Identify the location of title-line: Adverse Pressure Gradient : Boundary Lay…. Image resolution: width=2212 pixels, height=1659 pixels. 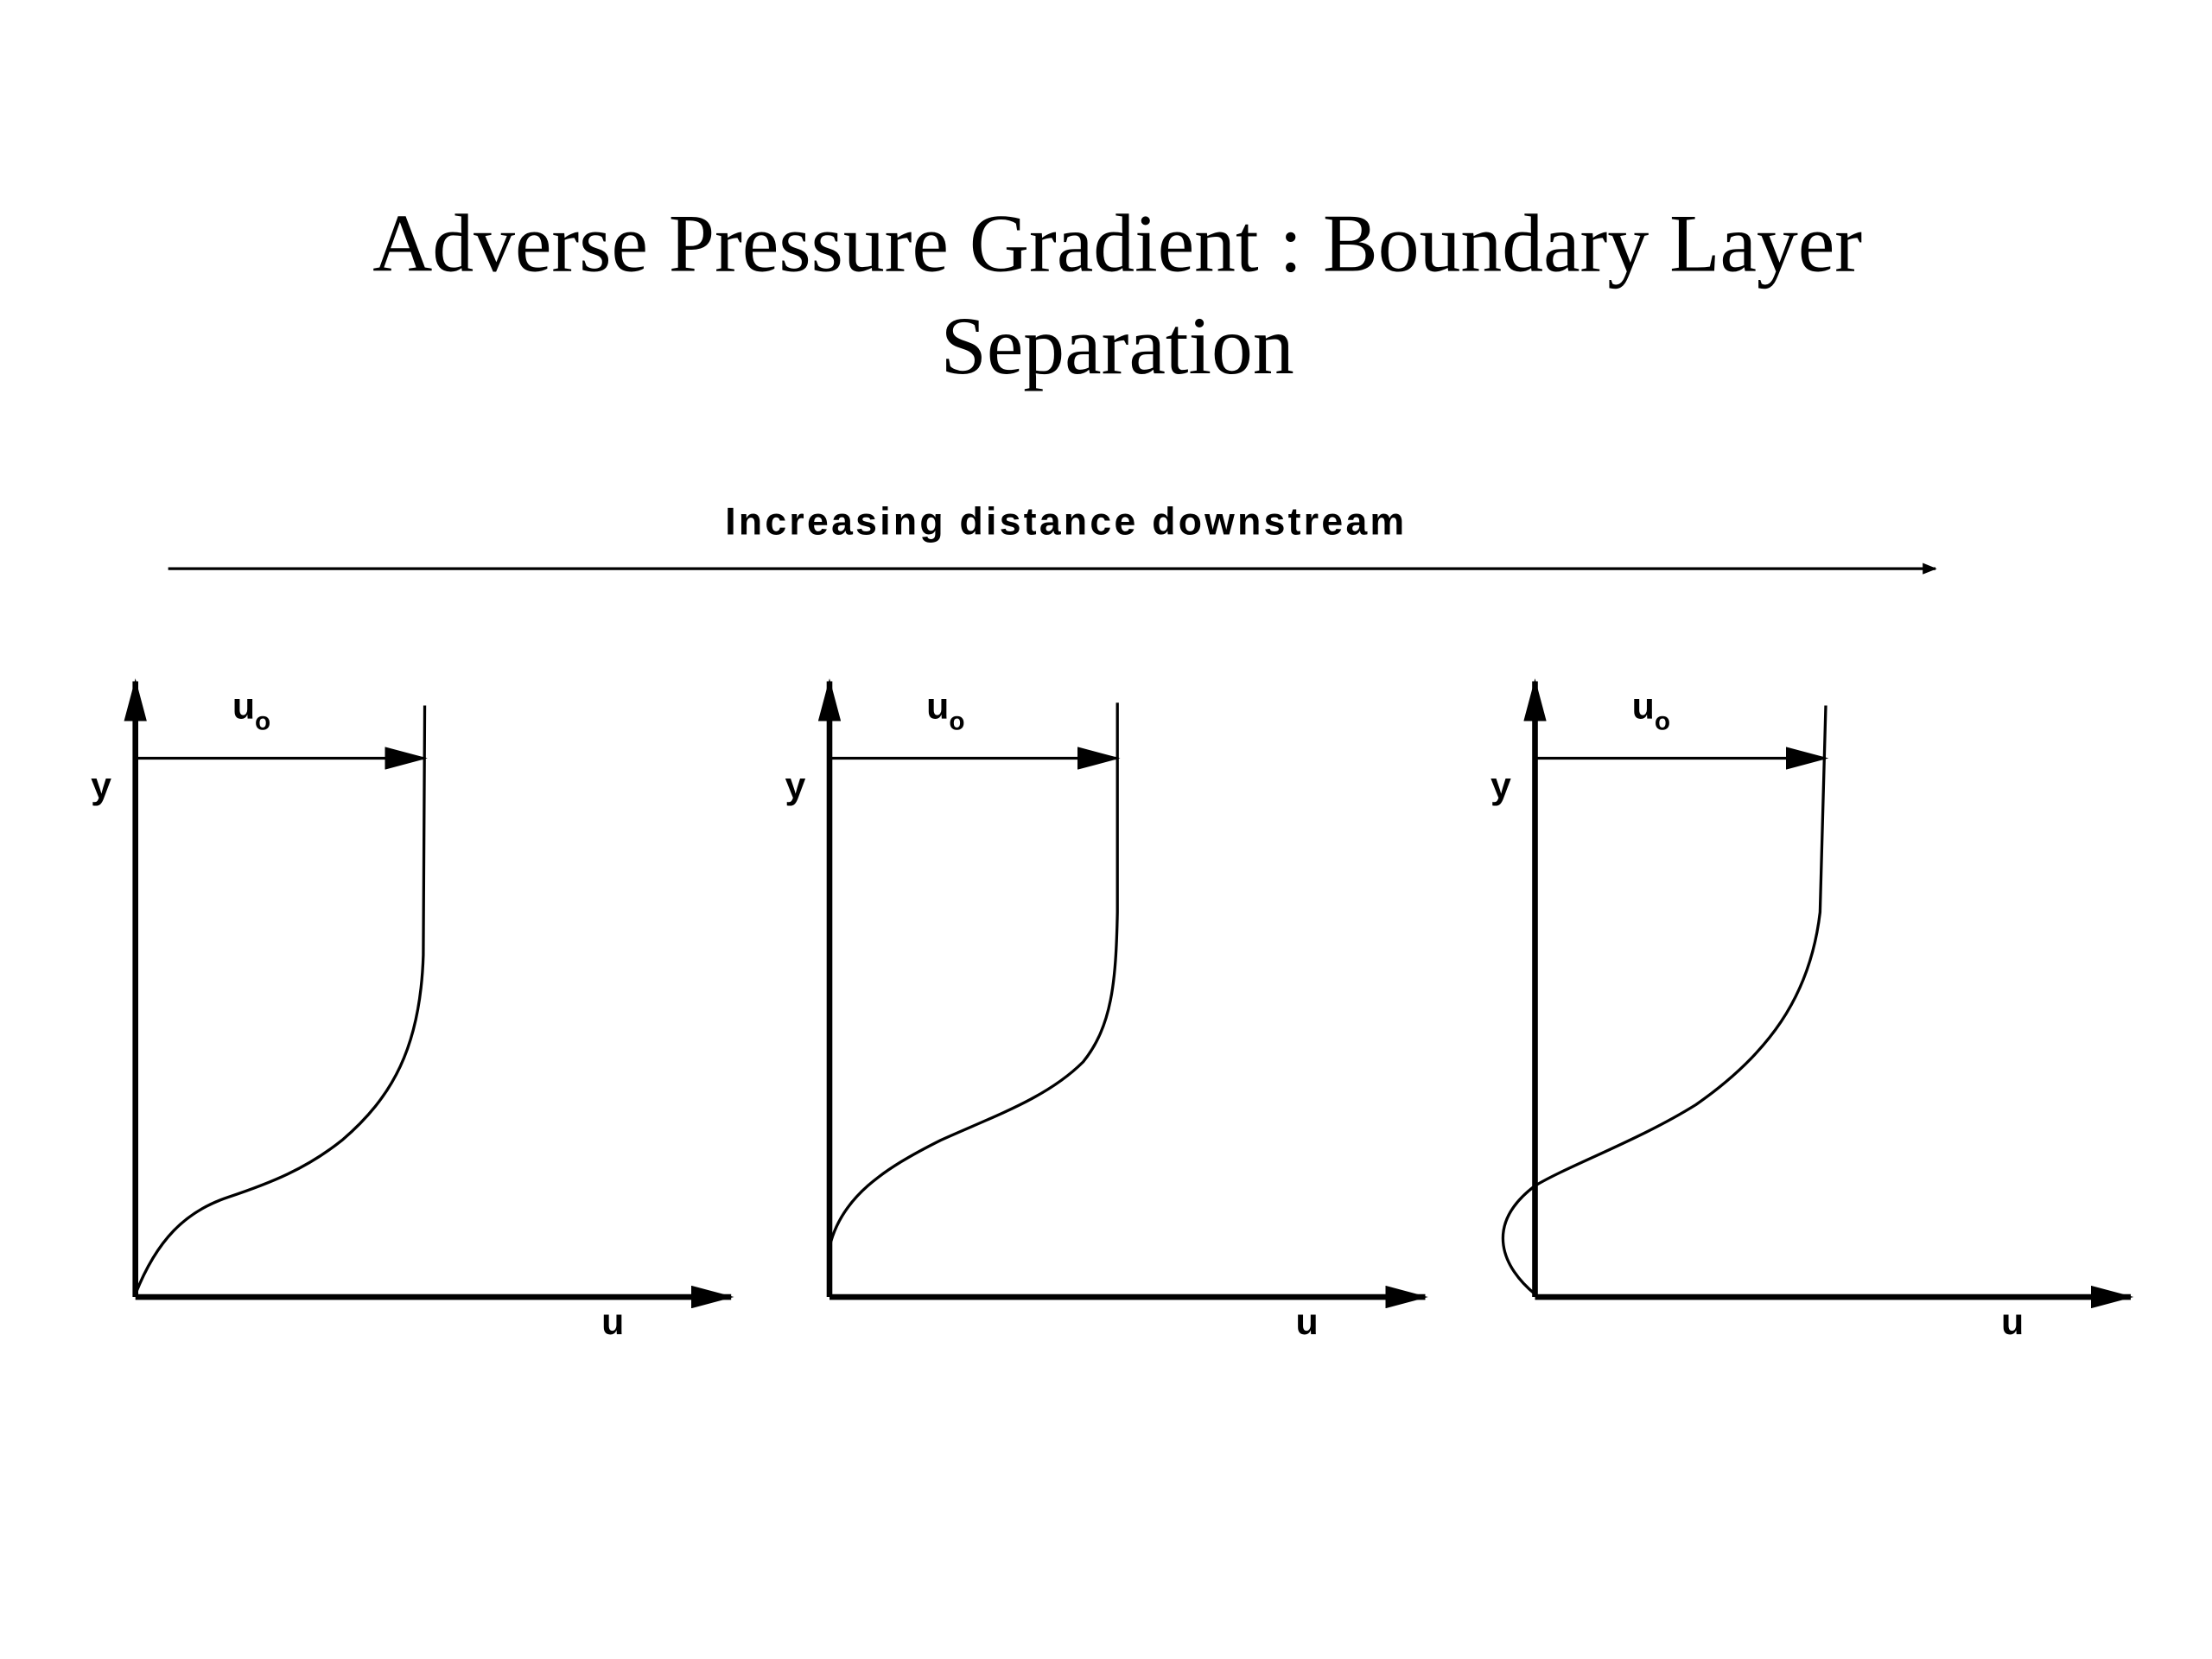
(1117, 243).